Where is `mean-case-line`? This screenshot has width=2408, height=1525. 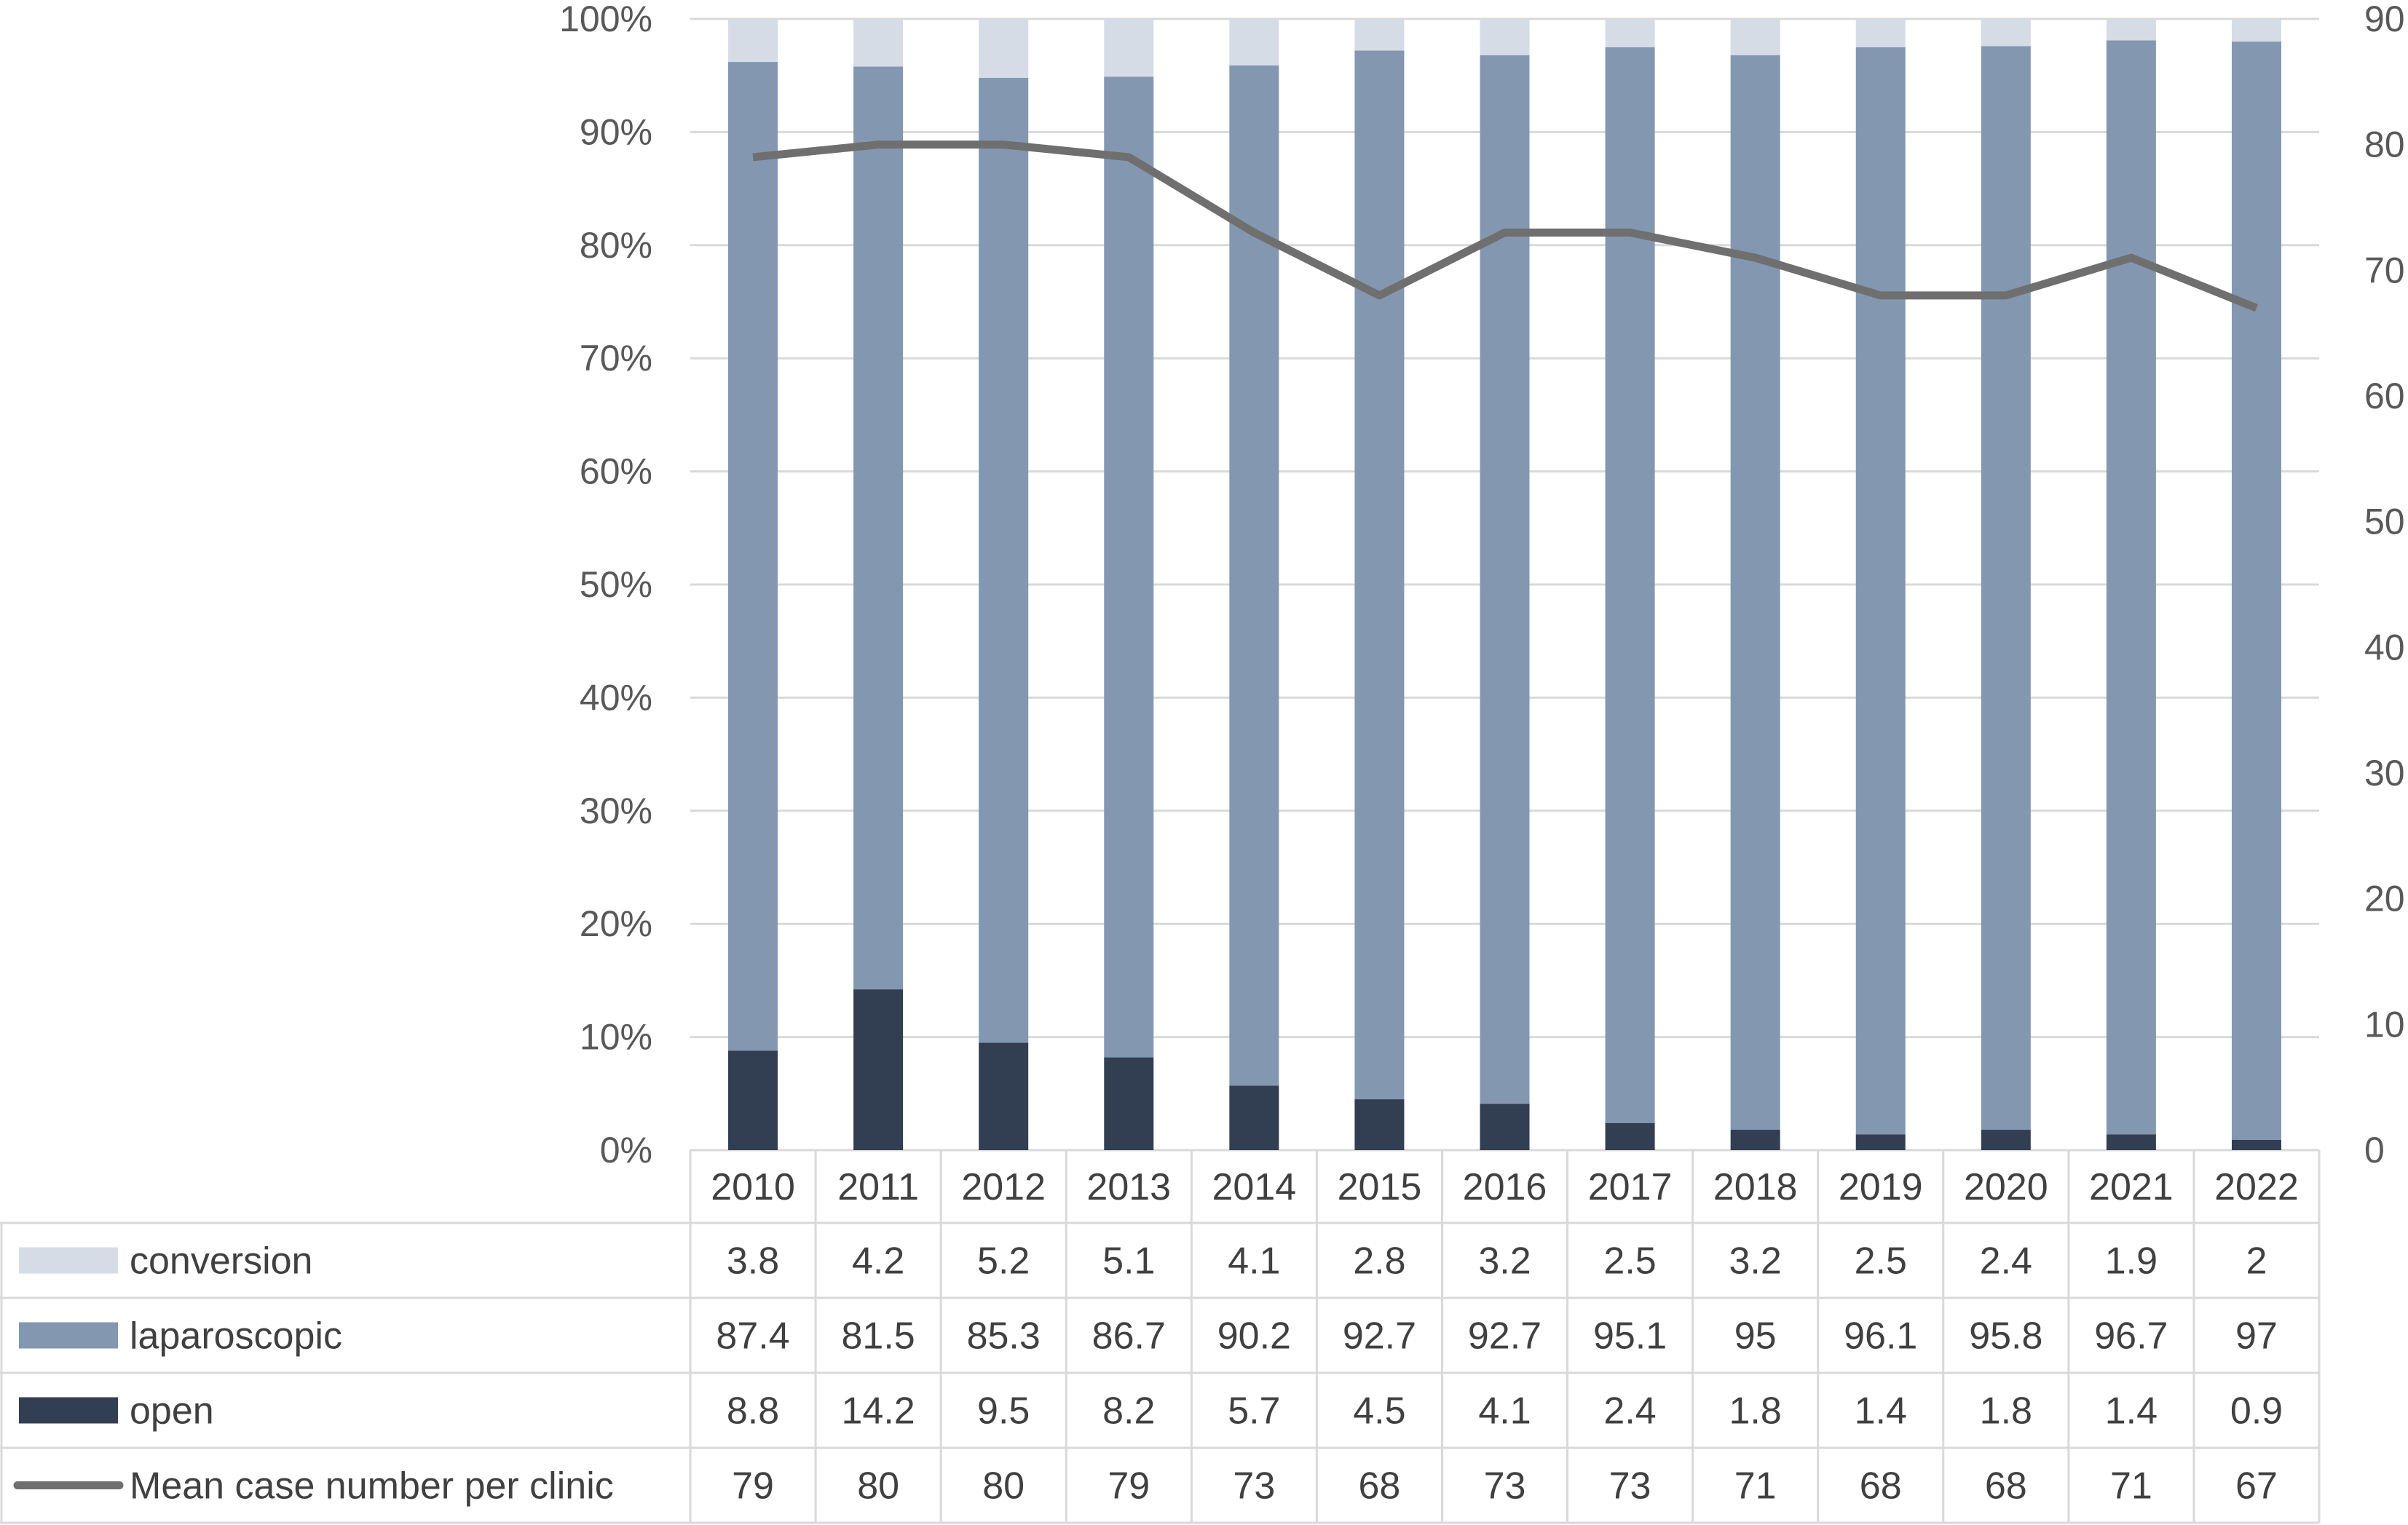 mean-case-line is located at coordinates (1505, 226).